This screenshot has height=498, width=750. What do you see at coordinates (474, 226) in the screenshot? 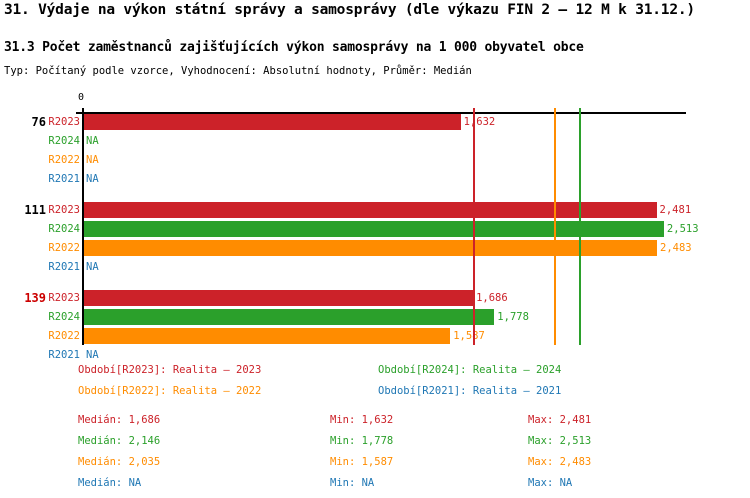
I see `reference-line-r2023` at bounding box center [474, 226].